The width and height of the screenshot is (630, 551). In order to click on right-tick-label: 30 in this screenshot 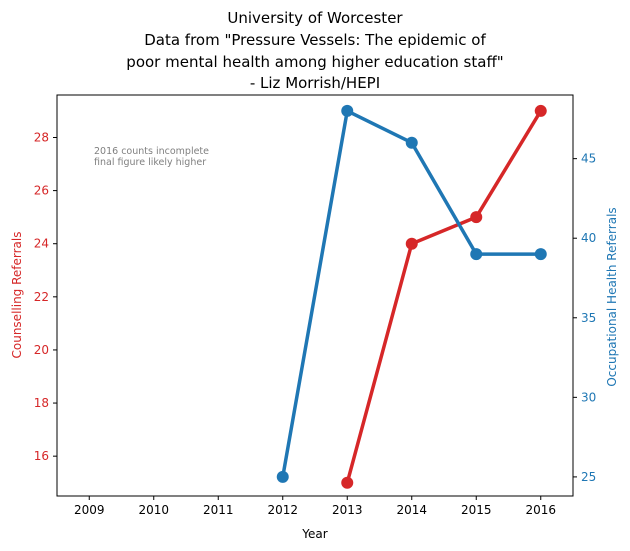, I will do `click(588, 397)`.